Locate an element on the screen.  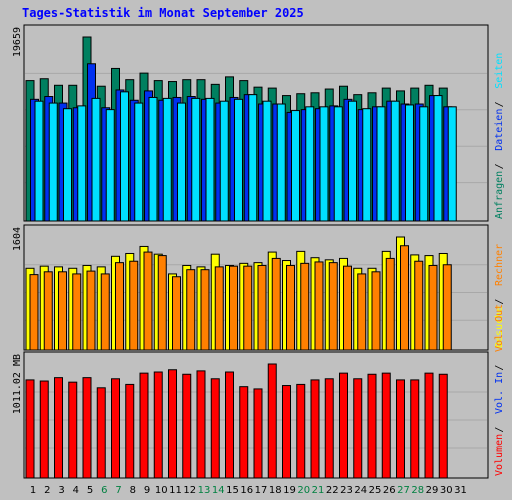
x-tick-label-day-28: 28 is located at coordinates (417, 490).